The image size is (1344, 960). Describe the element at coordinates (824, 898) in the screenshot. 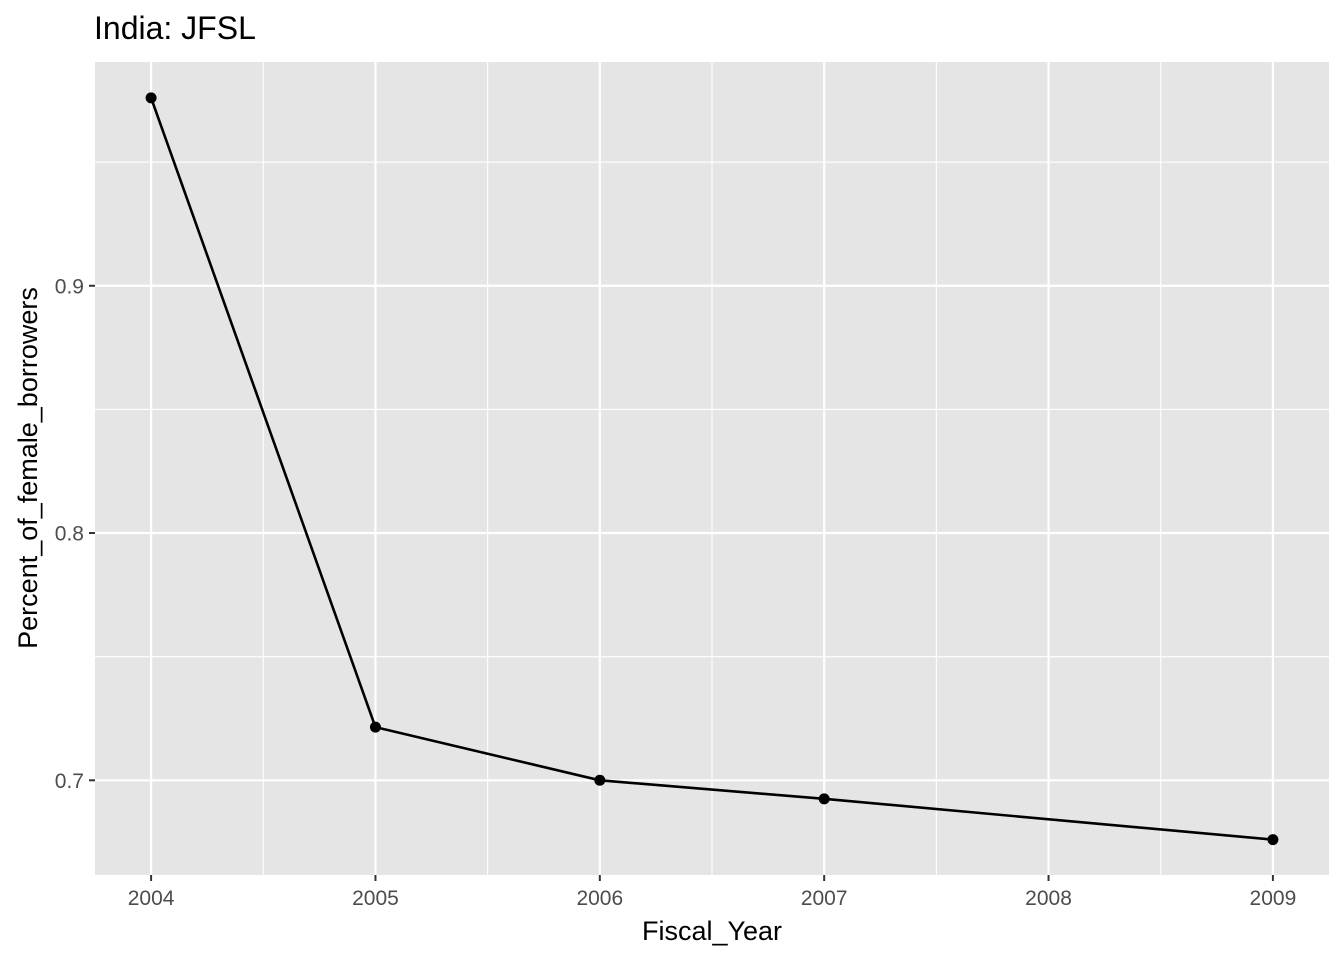

I see `x-tick-label: 2007` at that location.